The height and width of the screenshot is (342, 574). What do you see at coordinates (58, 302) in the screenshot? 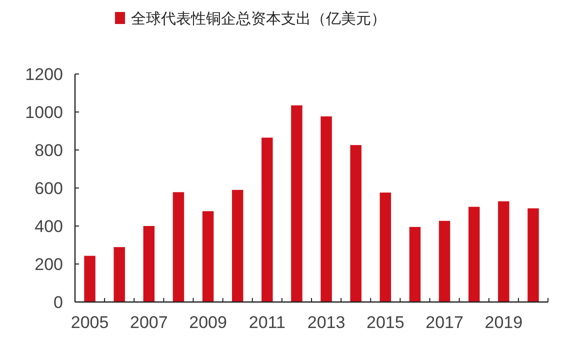
I see `y-tick-label: 0` at bounding box center [58, 302].